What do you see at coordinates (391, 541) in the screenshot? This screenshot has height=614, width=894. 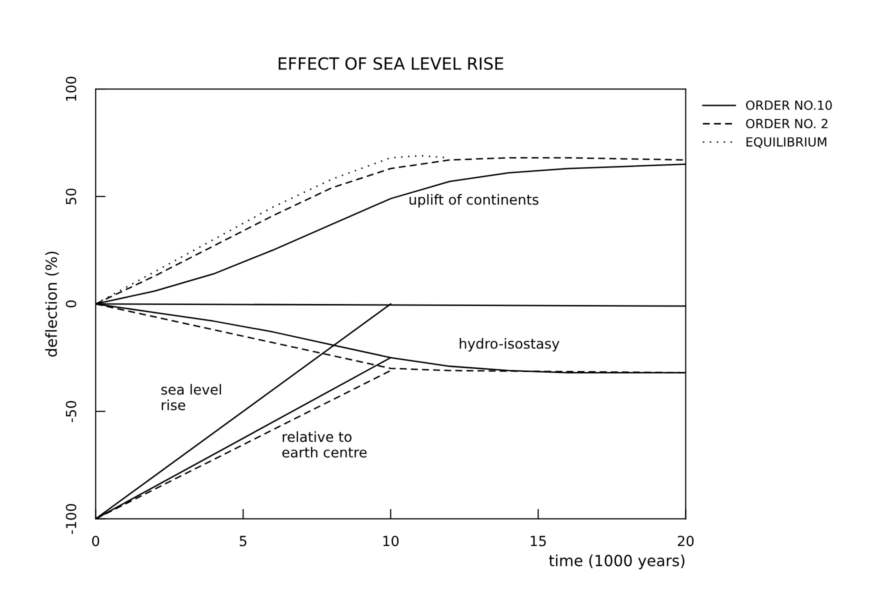 I see `x-tick-label: 10` at bounding box center [391, 541].